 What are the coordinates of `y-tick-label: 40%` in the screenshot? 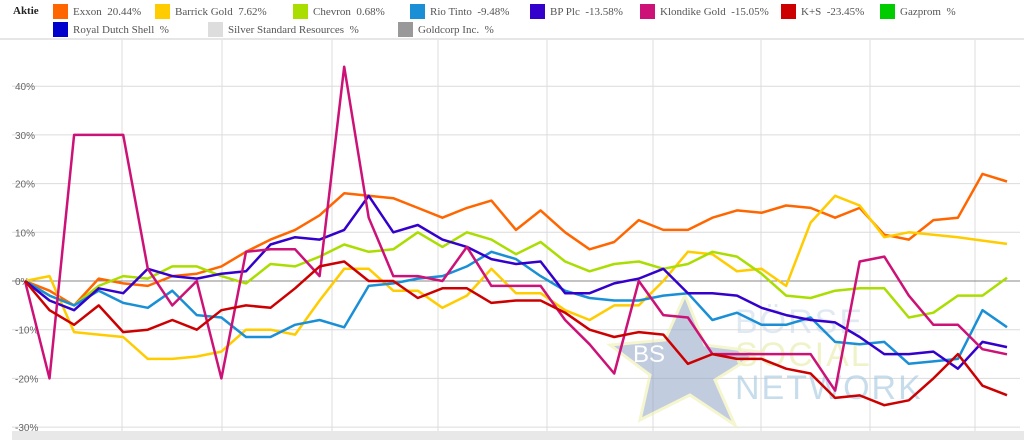 It's located at (25, 87).